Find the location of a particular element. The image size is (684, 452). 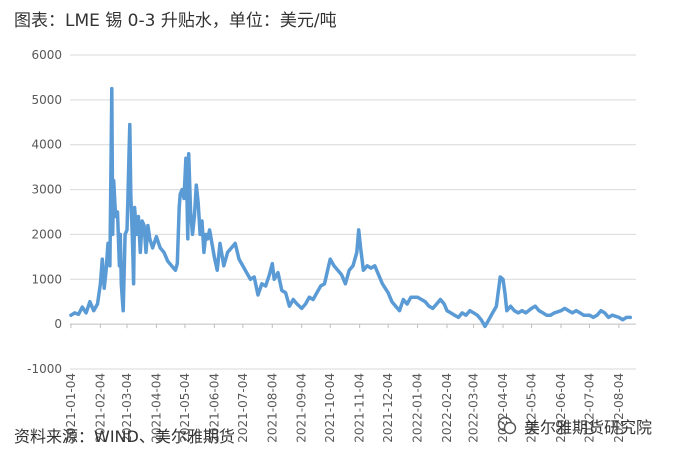

x-tick-label: 2021-09-04 is located at coordinates (302, 408).